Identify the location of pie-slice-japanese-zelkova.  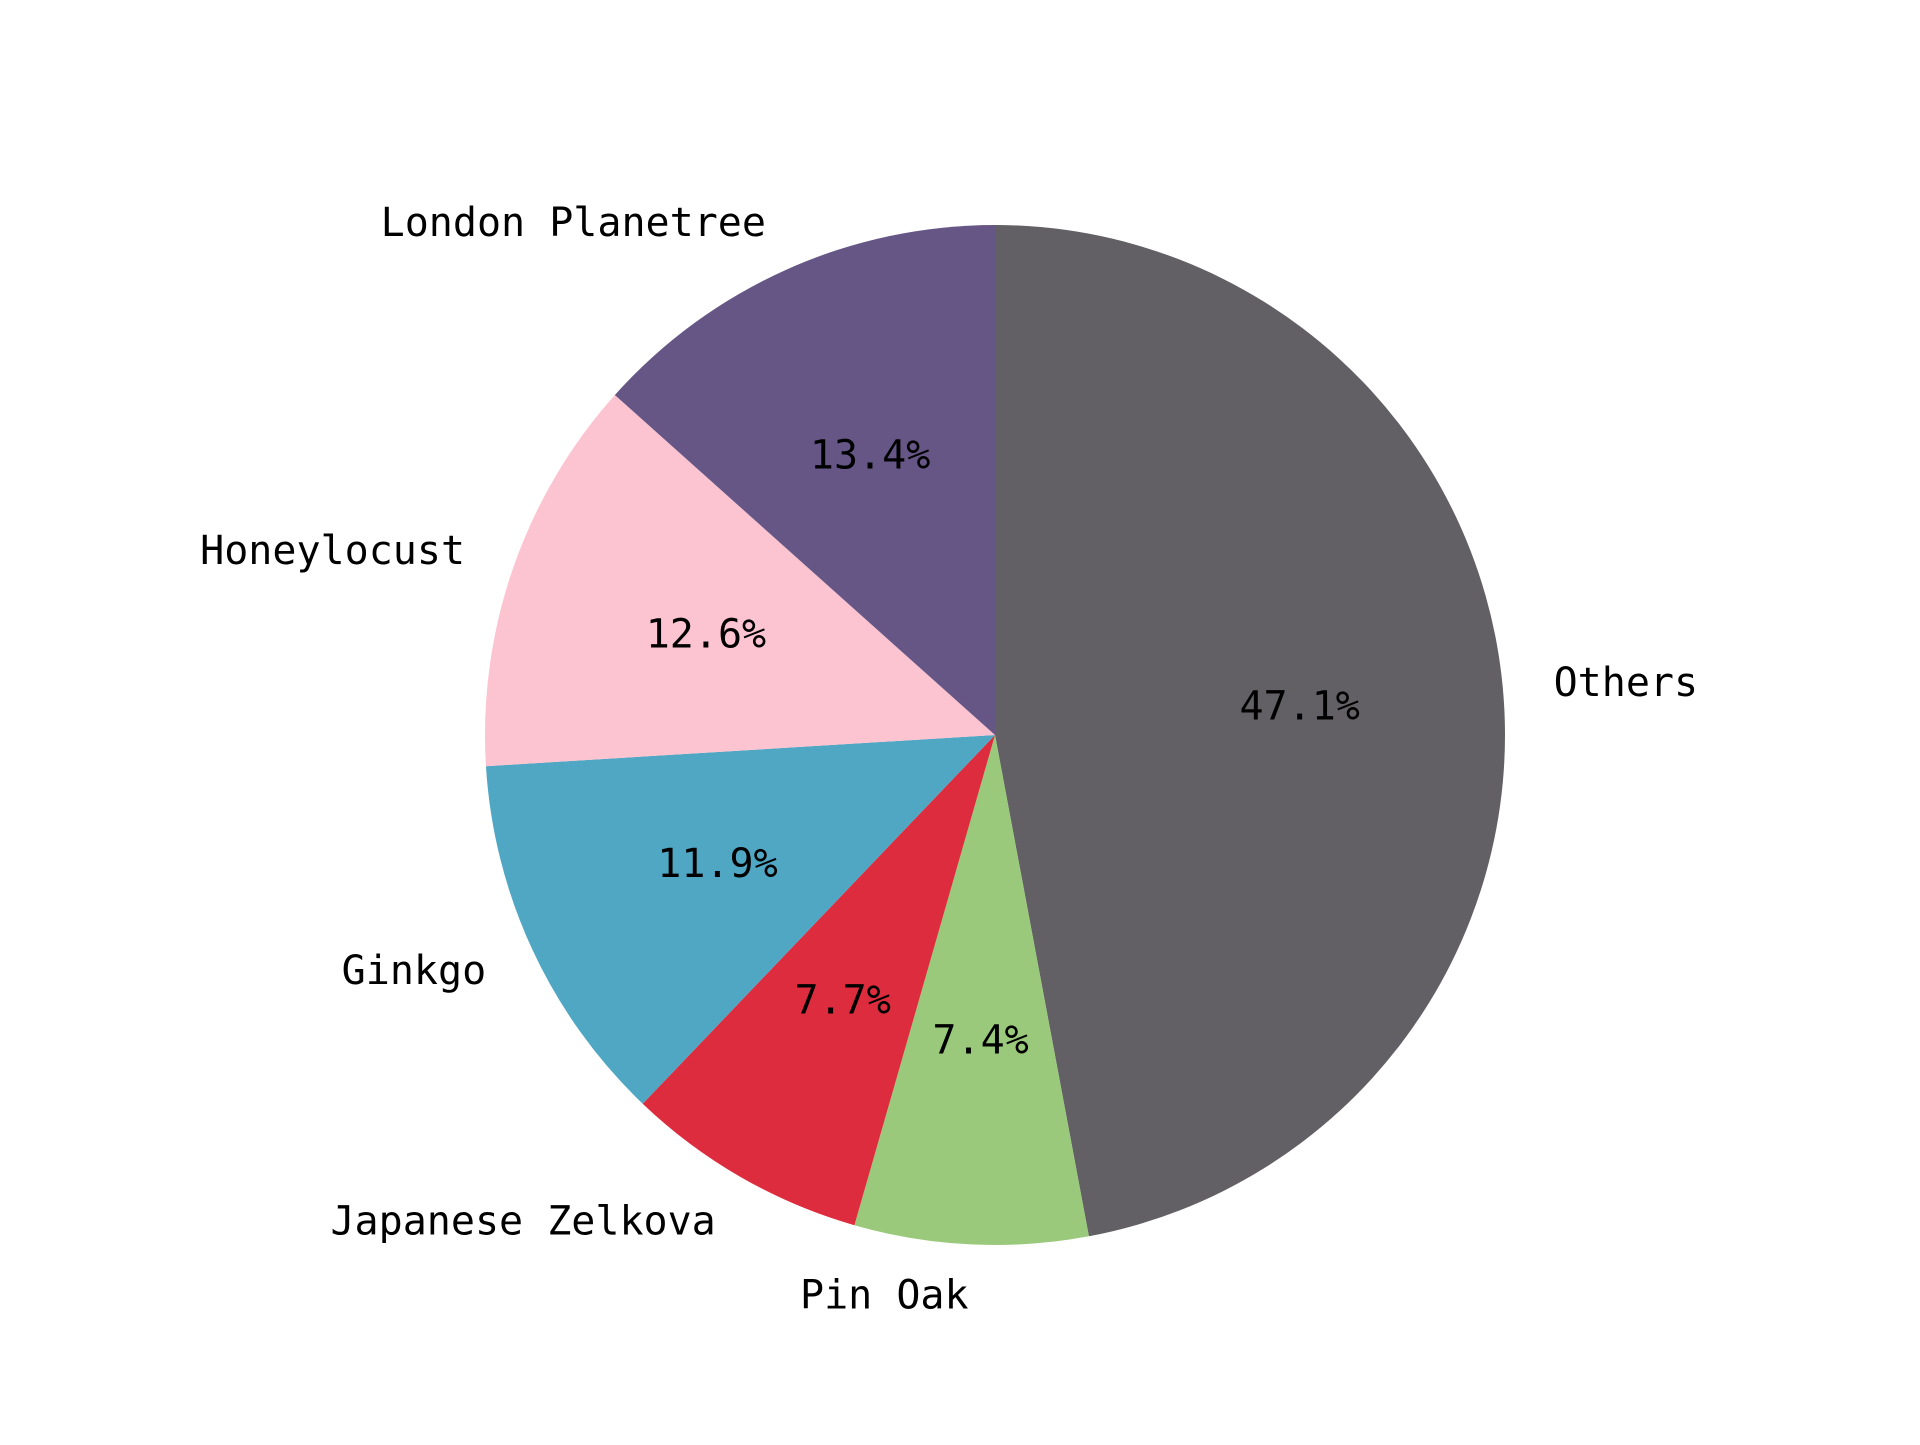
(818, 980).